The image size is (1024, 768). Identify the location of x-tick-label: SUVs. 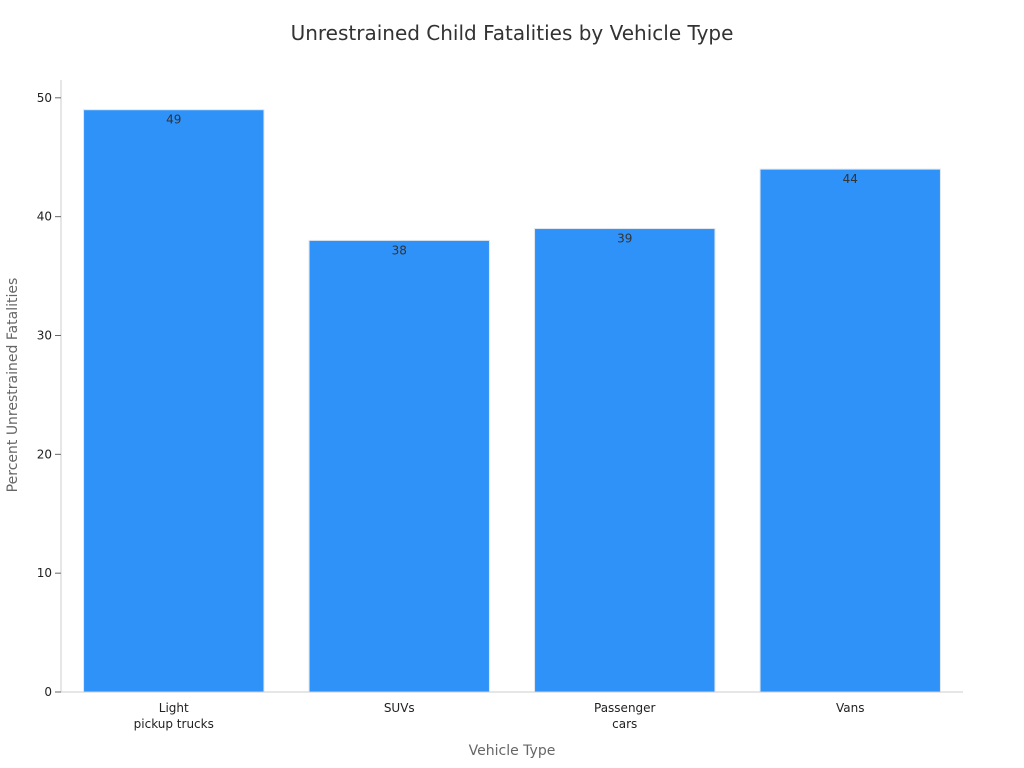
(399, 708).